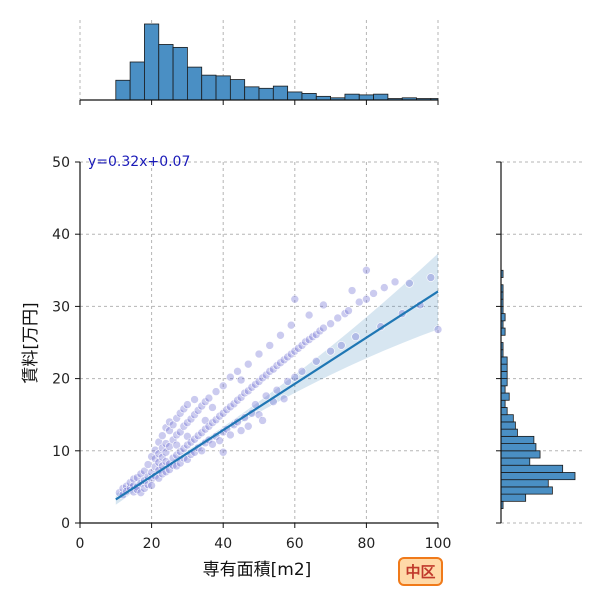 This screenshot has width=600, height=600. I want to click on y-tick-label: 40, so click(61, 235).